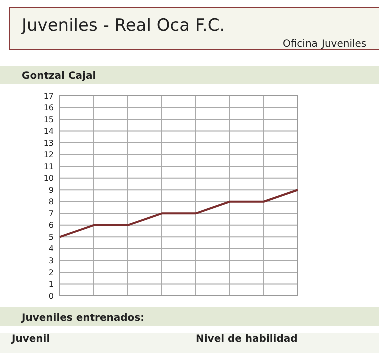 The width and height of the screenshot is (379, 358). What do you see at coordinates (49, 143) in the screenshot?
I see `y-tick-label: 13` at bounding box center [49, 143].